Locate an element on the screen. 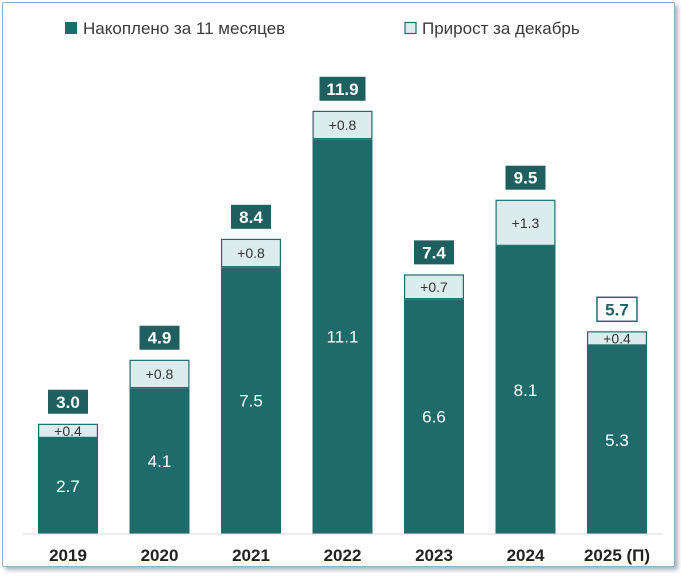 The image size is (681, 576). total-label-1: 4.9 is located at coordinates (160, 338).